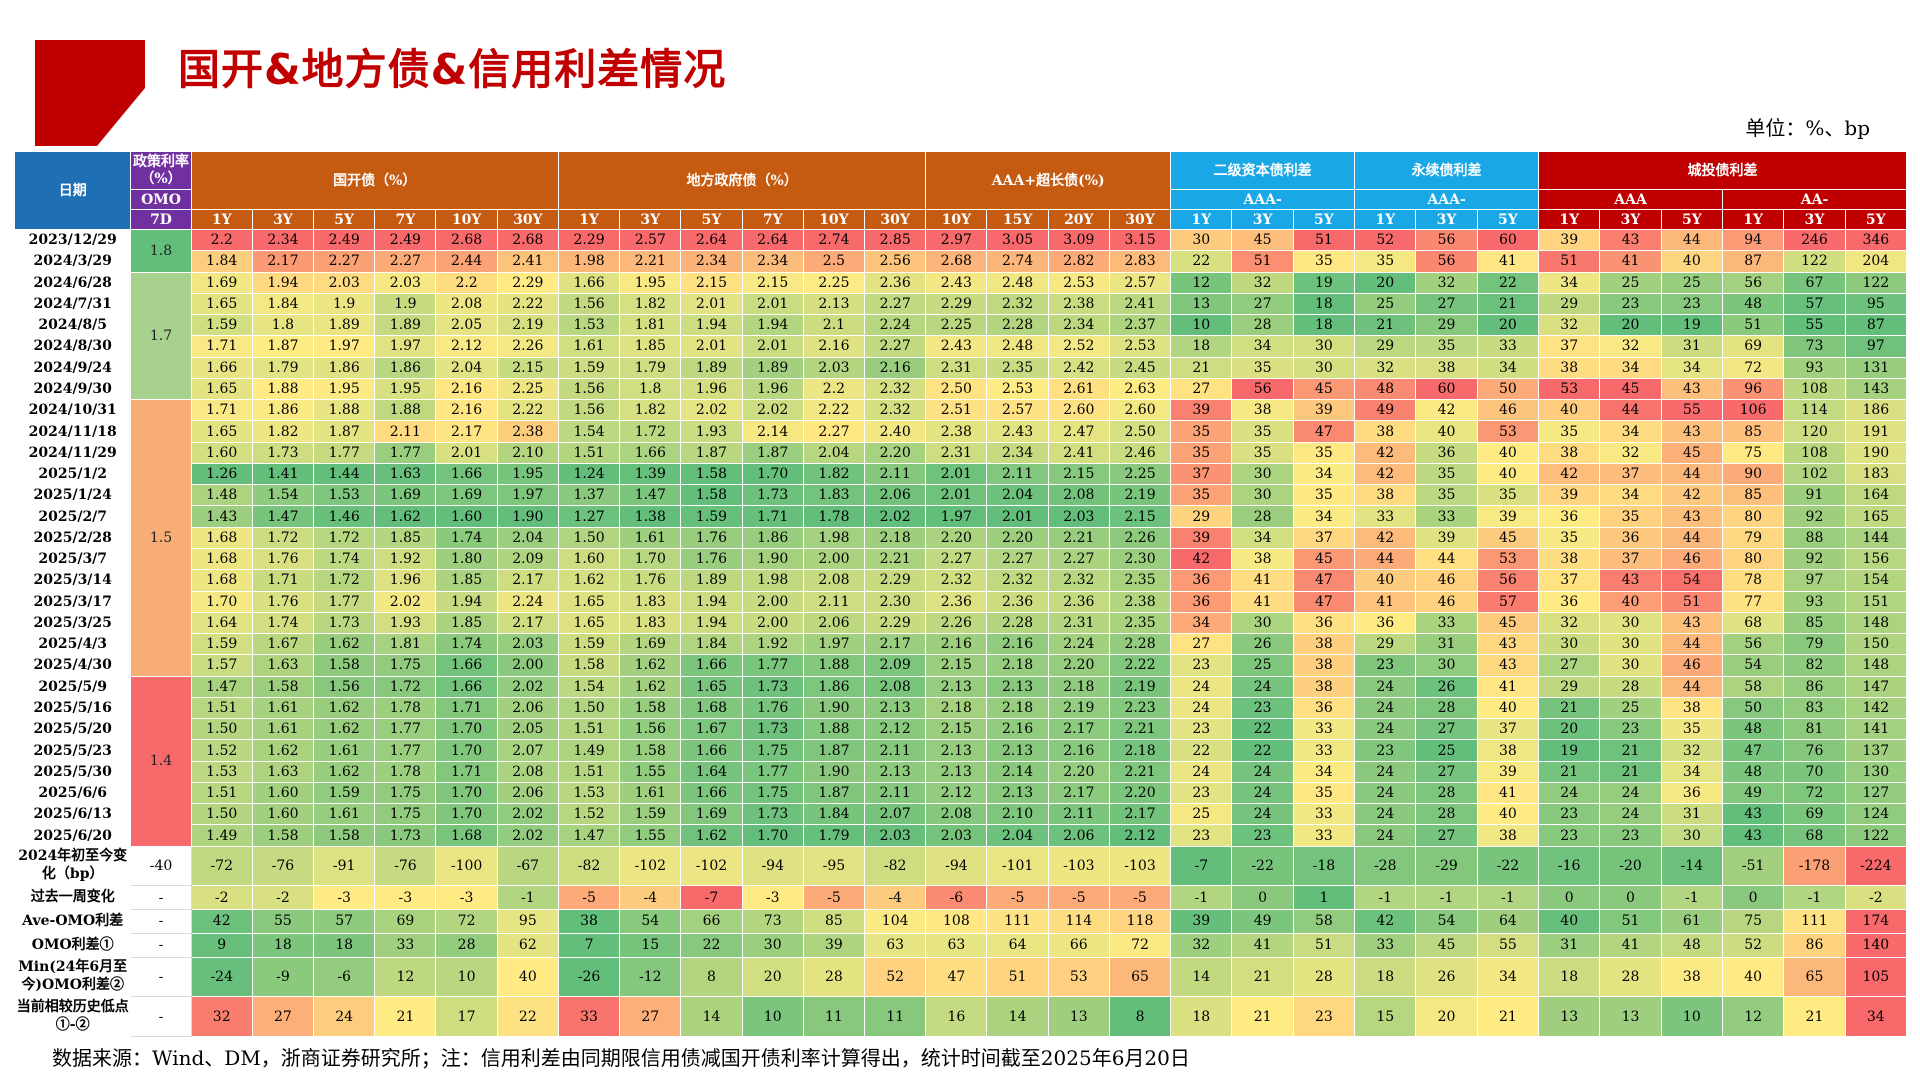 Image resolution: width=1920 pixels, height=1080 pixels. Describe the element at coordinates (711, 835) in the screenshot. I see `value-cell: 1.62` at that location.